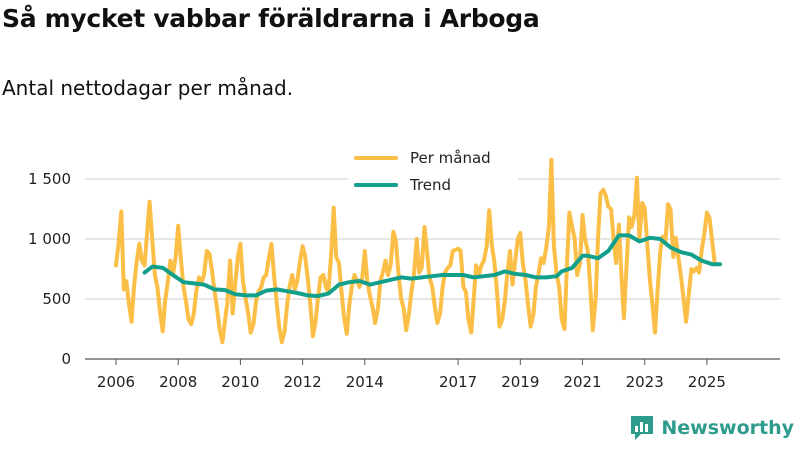 The image size is (800, 450). What do you see at coordinates (430, 185) in the screenshot?
I see `legend-label-trend: Trend` at bounding box center [430, 185].